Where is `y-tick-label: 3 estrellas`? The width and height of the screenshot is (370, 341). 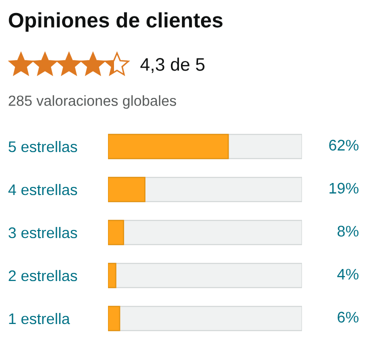 y-tick-label: 3 estrellas is located at coordinates (43, 232).